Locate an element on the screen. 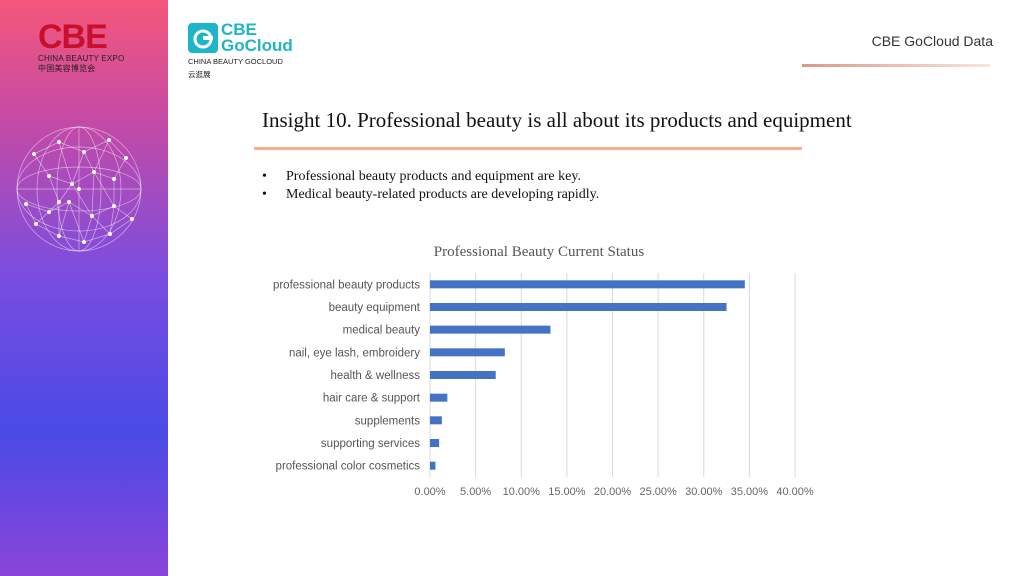  category-label: supporting services is located at coordinates (370, 444).